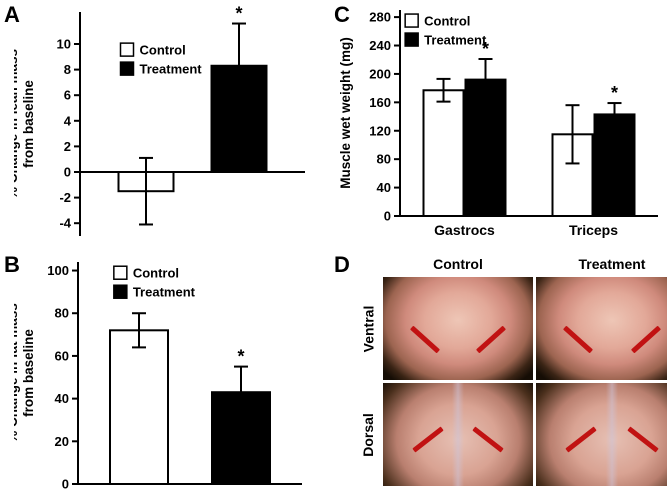  Describe the element at coordinates (458, 264) in the screenshot. I see `column-header-control: Control` at that location.